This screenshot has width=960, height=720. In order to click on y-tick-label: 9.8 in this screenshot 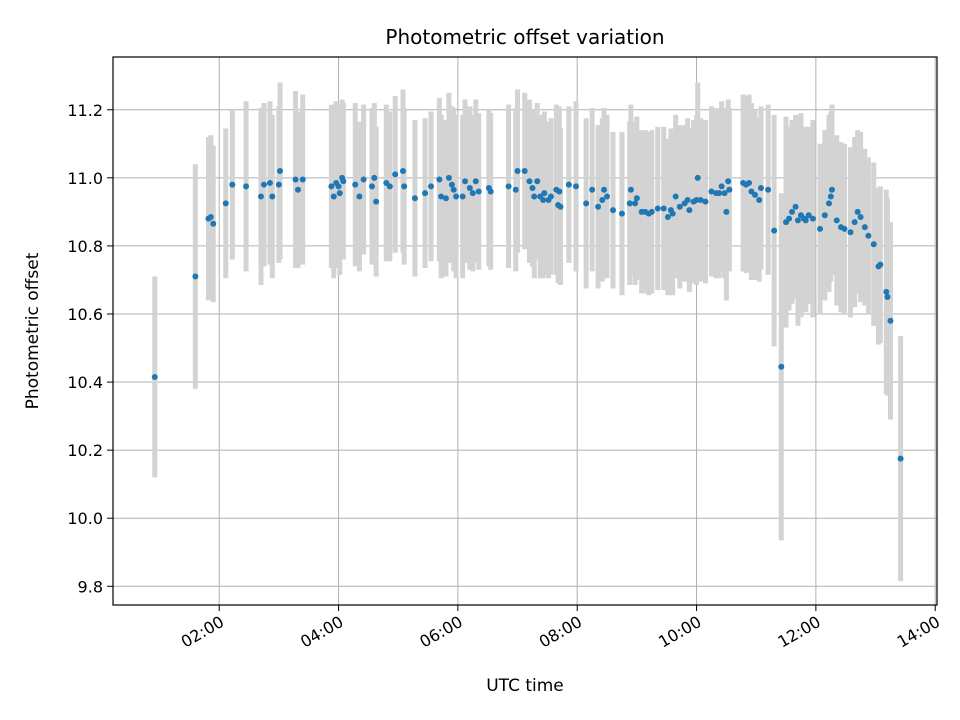, I will do `click(90, 586)`.